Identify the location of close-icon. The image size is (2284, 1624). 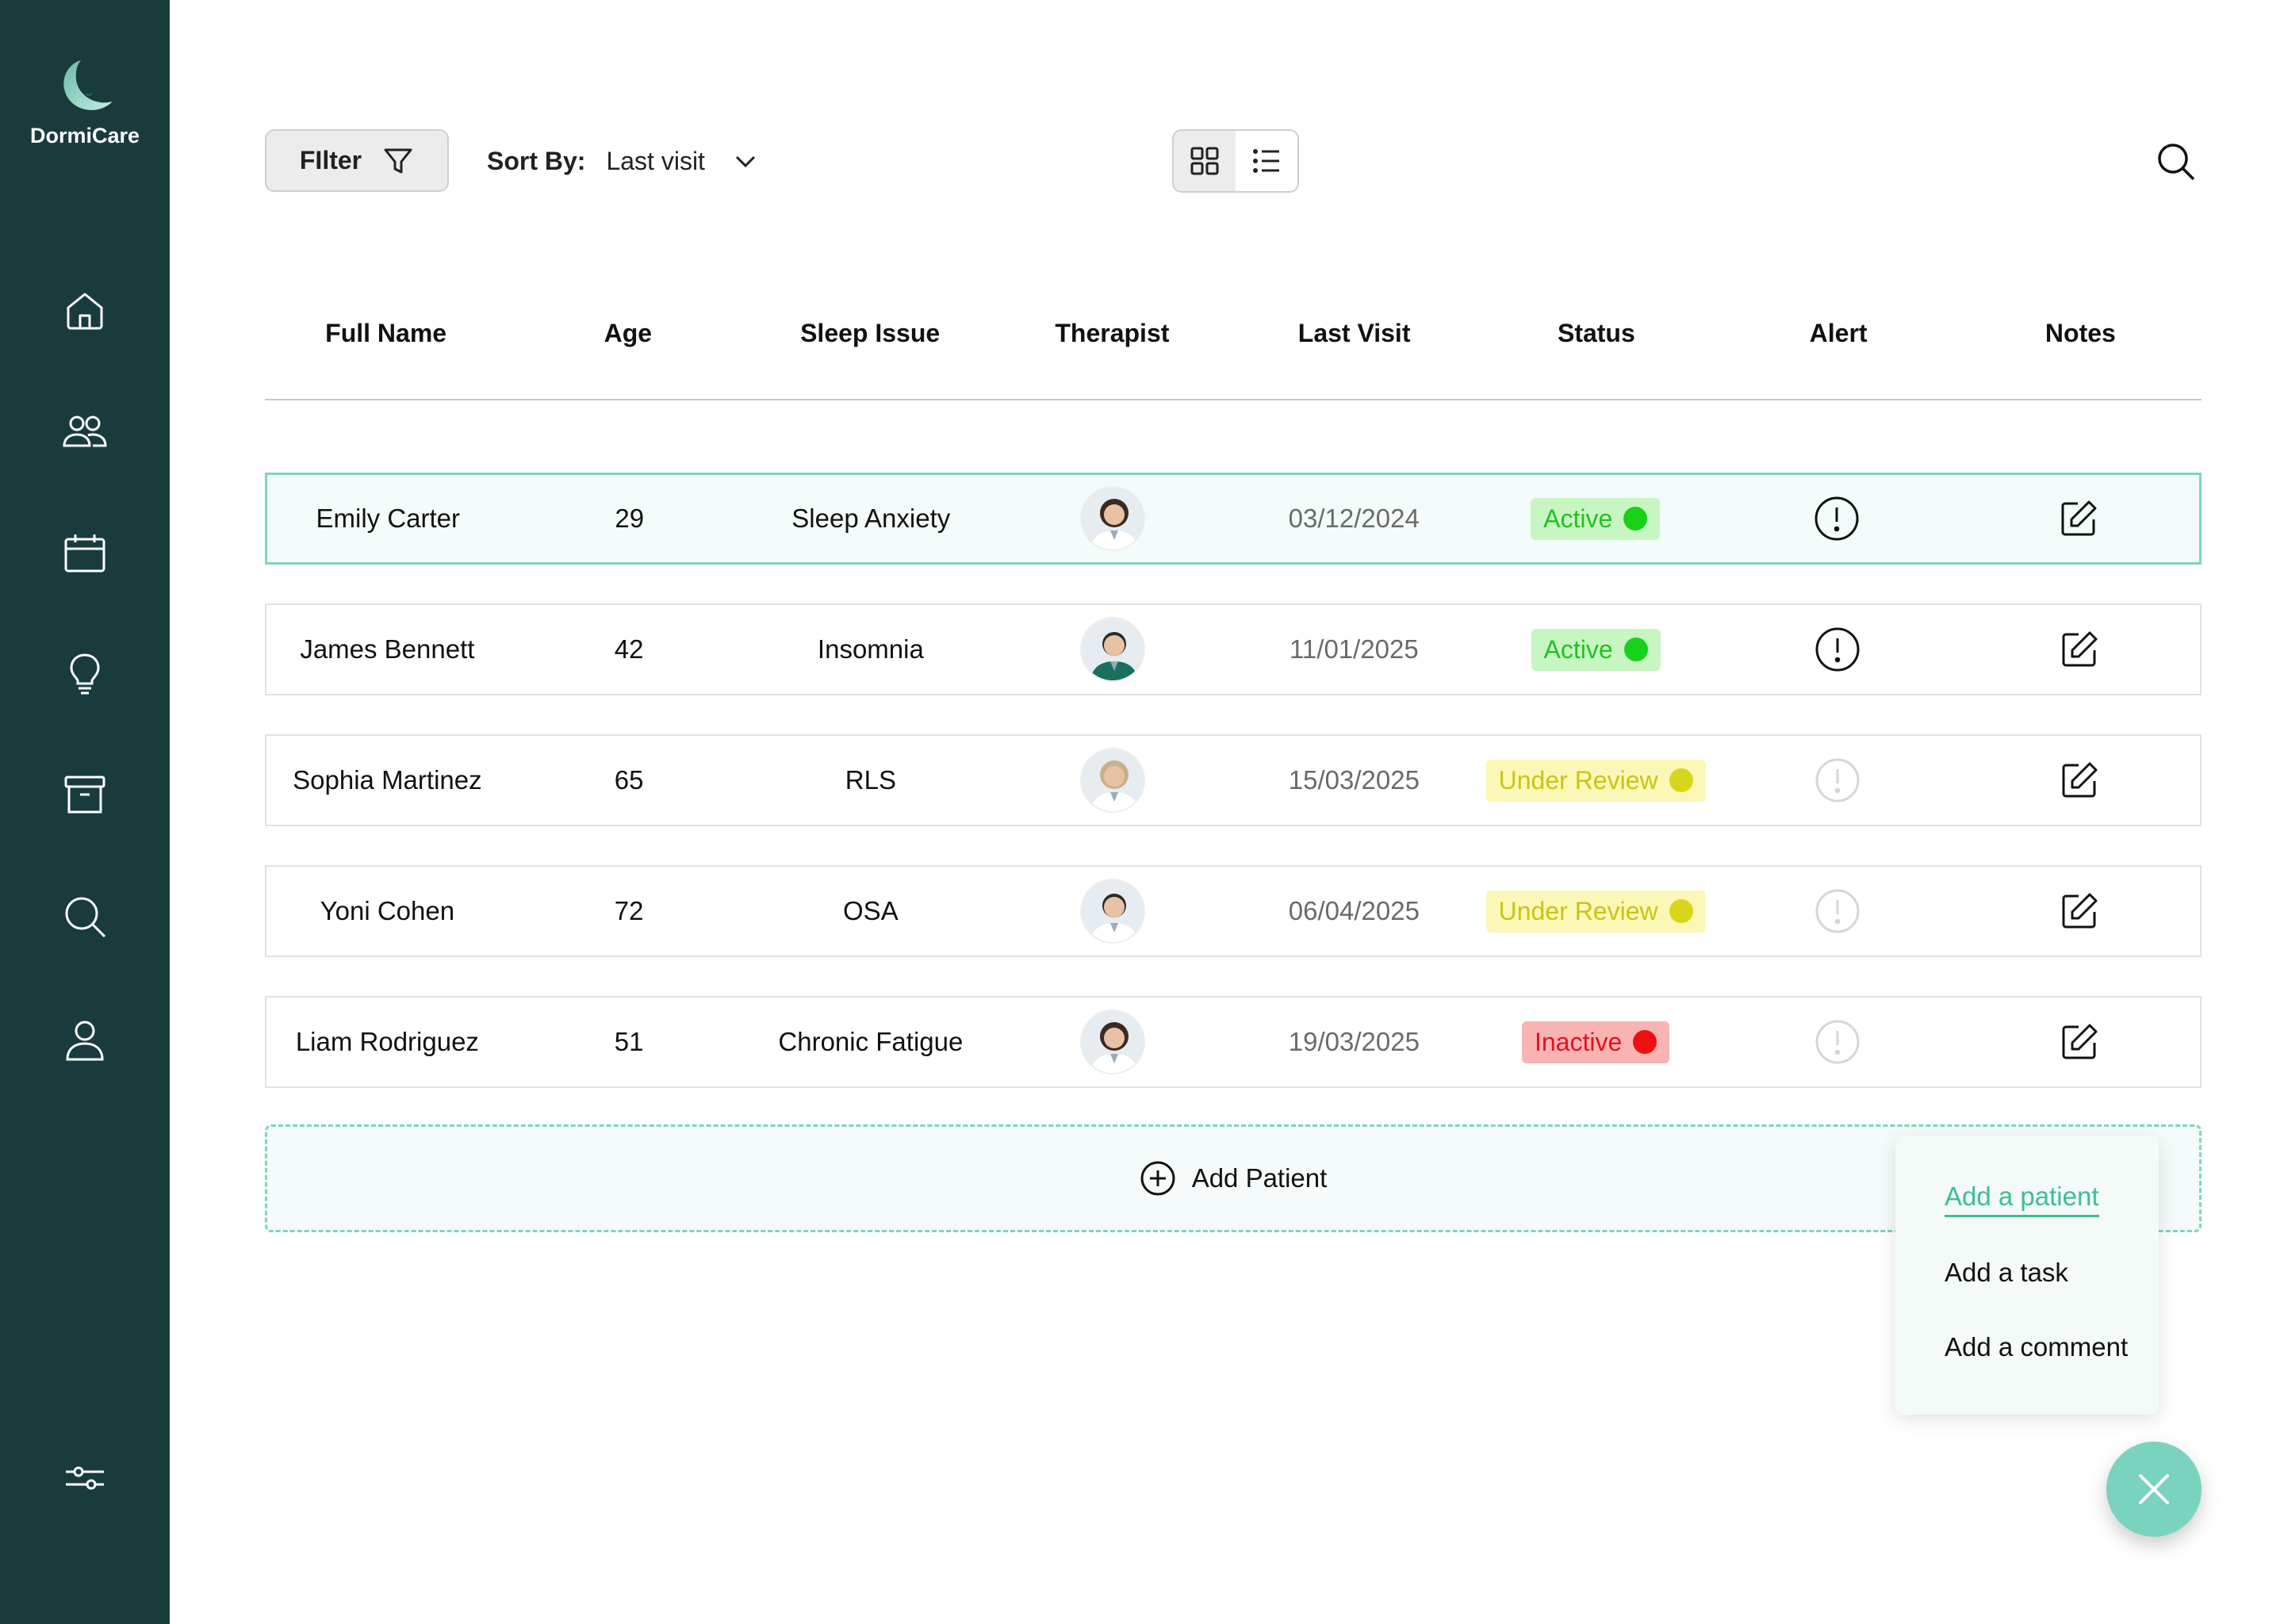
(2154, 1489).